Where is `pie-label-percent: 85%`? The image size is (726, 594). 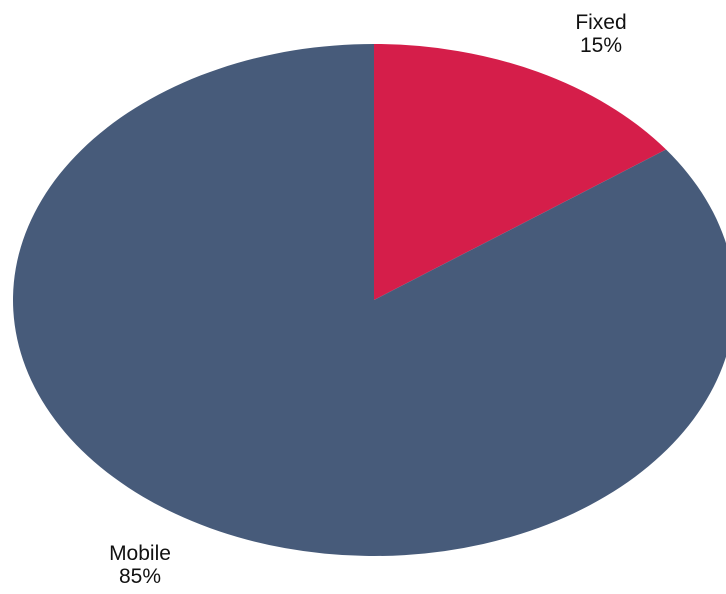
pie-label-percent: 85% is located at coordinates (140, 576).